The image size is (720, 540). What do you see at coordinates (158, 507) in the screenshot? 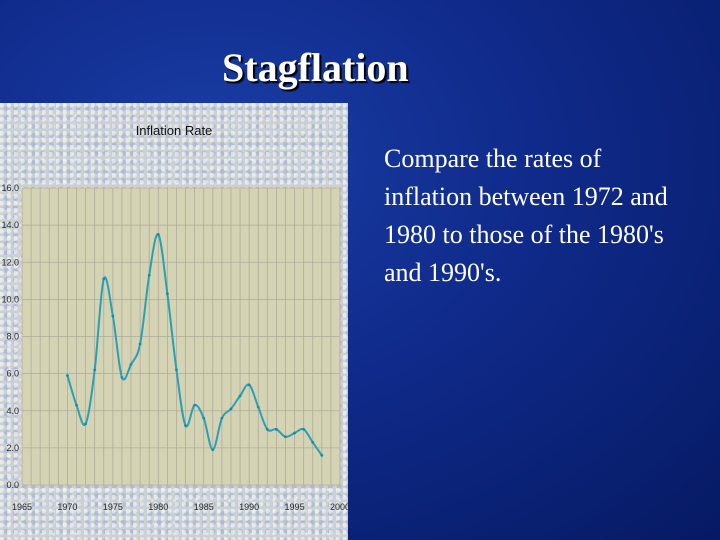
I see `x-tick-label: 1980` at bounding box center [158, 507].